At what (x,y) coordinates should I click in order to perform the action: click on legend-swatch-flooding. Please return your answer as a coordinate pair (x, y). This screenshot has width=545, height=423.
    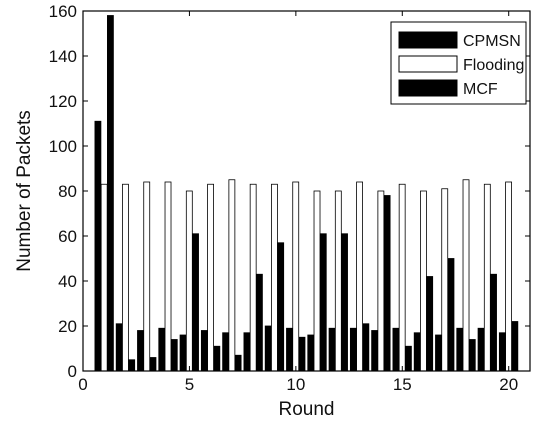
    Looking at the image, I should click on (428, 64).